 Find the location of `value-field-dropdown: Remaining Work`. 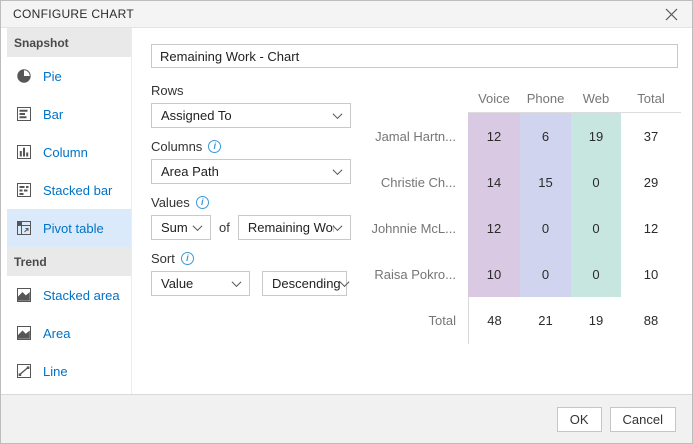

value-field-dropdown: Remaining Work is located at coordinates (294, 227).